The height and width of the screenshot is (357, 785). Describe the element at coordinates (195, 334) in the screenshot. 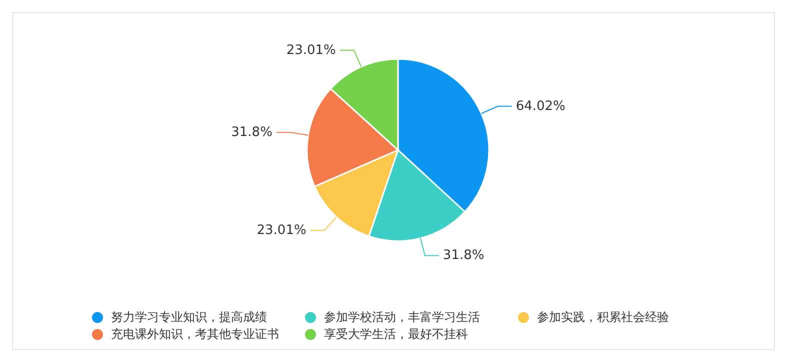

I see `legend-label: 充电课外知识，考其他专业证书` at that location.